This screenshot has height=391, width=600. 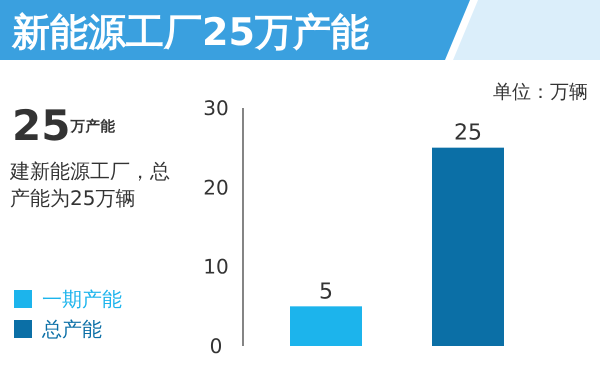 What do you see at coordinates (216, 346) in the screenshot?
I see `y-tick-label: 0` at bounding box center [216, 346].